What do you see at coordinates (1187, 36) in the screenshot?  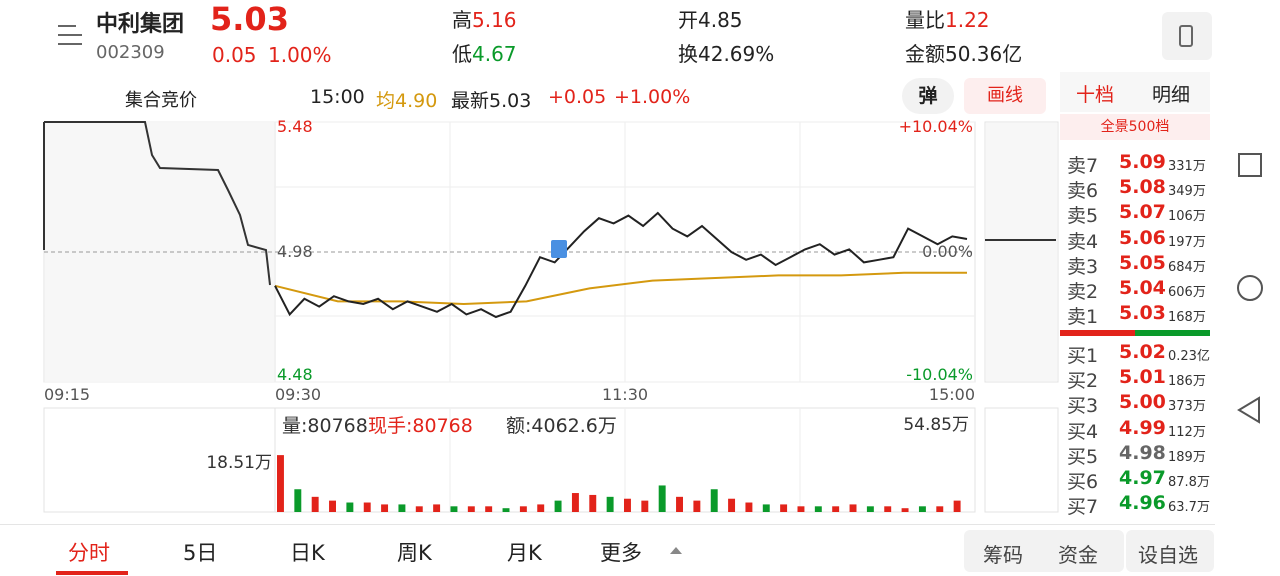 I see `device-button` at bounding box center [1187, 36].